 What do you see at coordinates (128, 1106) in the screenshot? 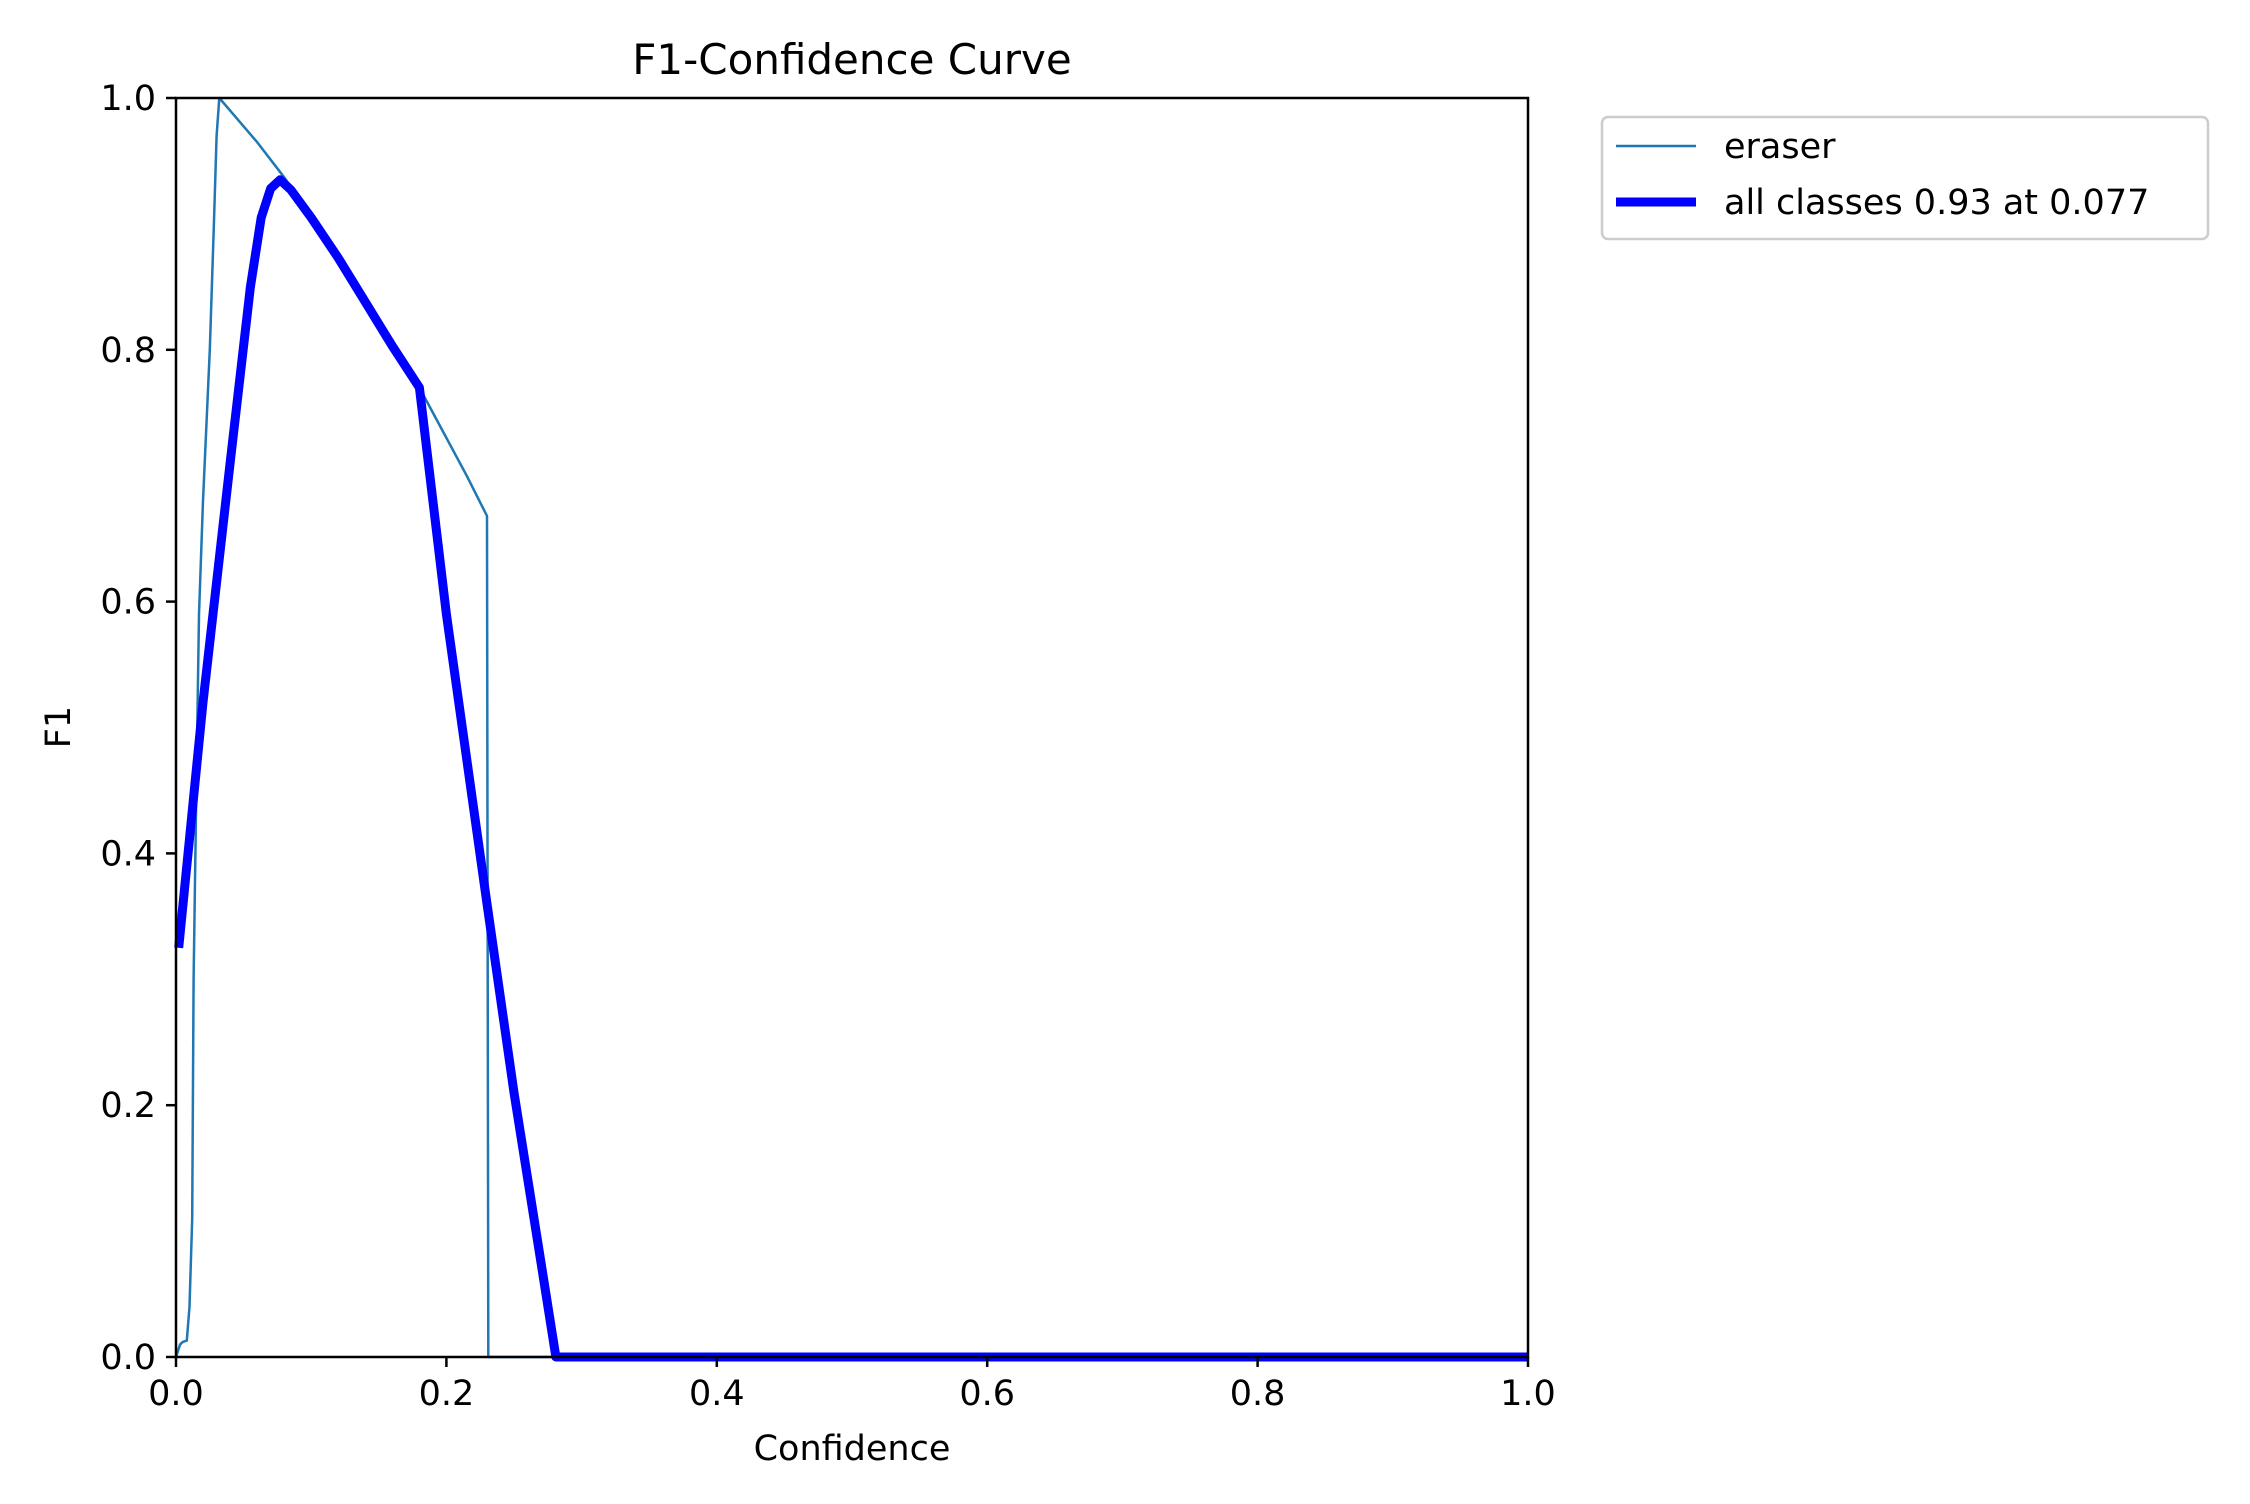
I see `y-tick-label: 0.2` at bounding box center [128, 1106].